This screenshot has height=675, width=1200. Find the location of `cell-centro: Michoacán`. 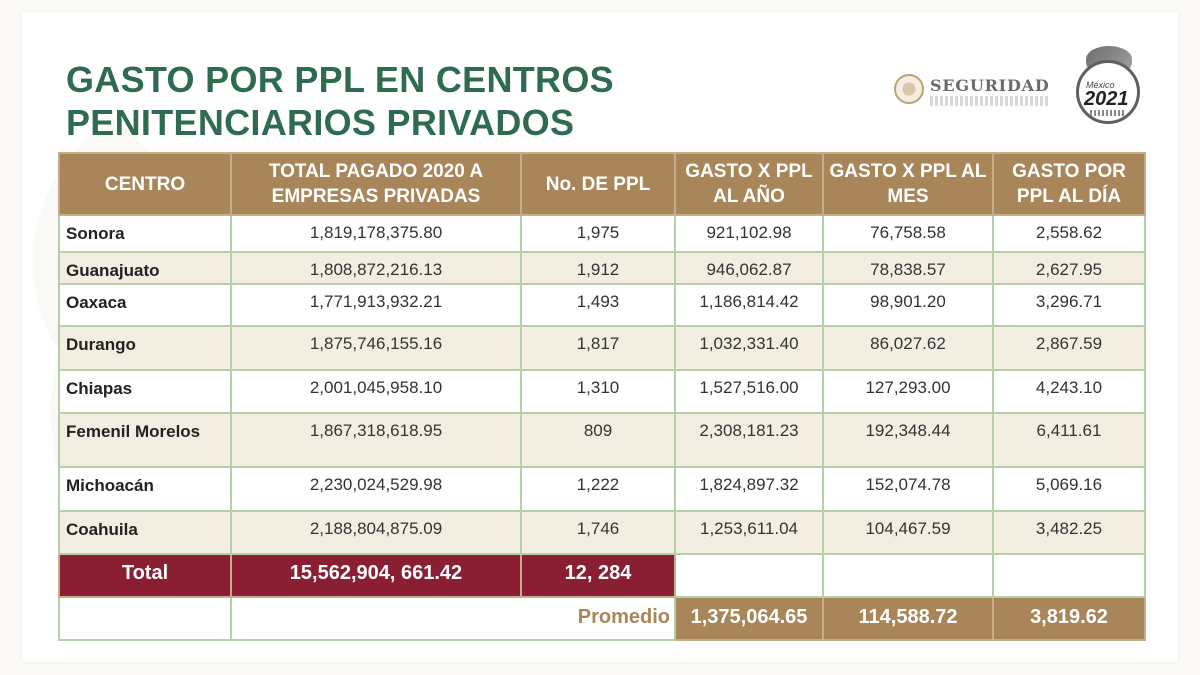

cell-centro: Michoacán is located at coordinates (145, 489).